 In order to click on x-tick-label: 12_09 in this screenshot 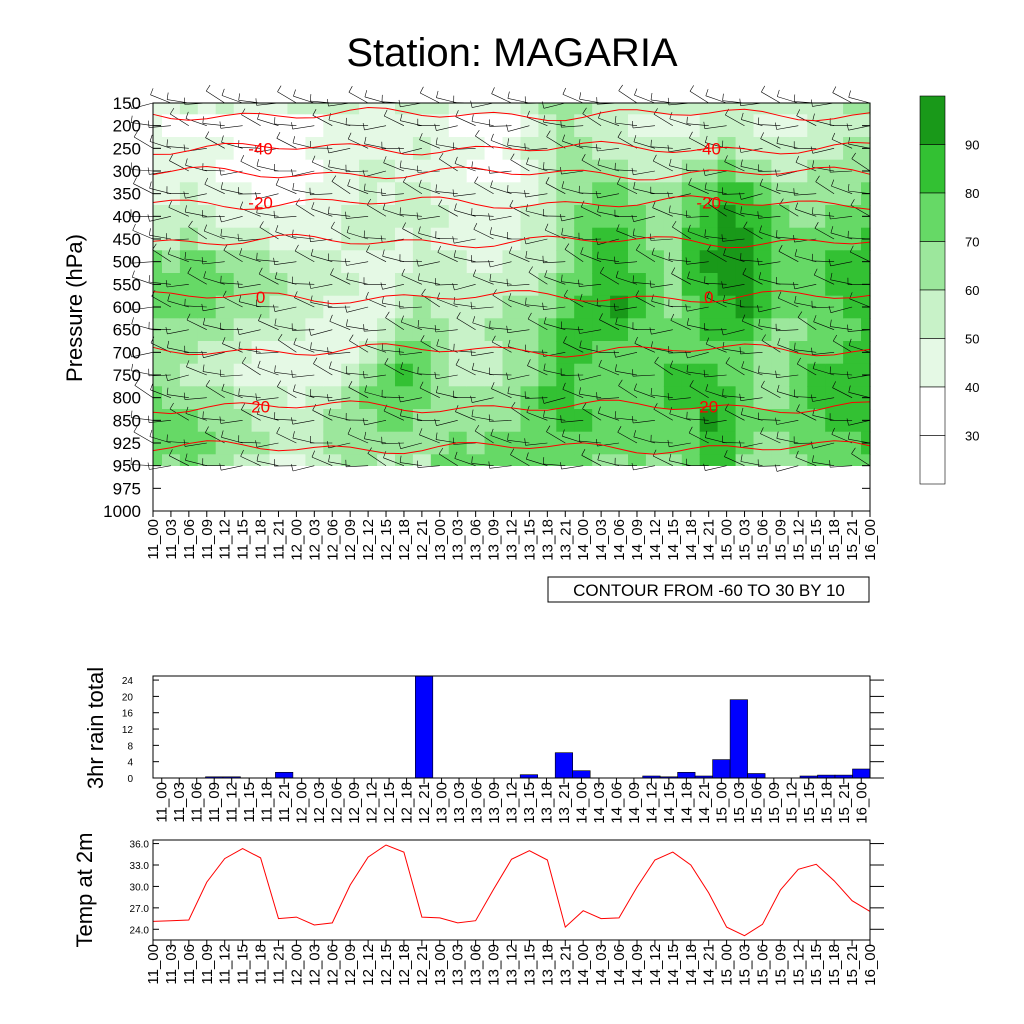, I will do `click(350, 540)`.